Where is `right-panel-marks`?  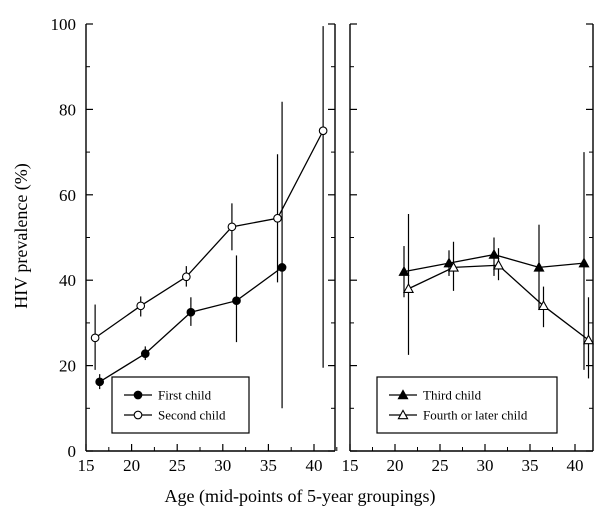
right-panel-marks is located at coordinates (496, 265).